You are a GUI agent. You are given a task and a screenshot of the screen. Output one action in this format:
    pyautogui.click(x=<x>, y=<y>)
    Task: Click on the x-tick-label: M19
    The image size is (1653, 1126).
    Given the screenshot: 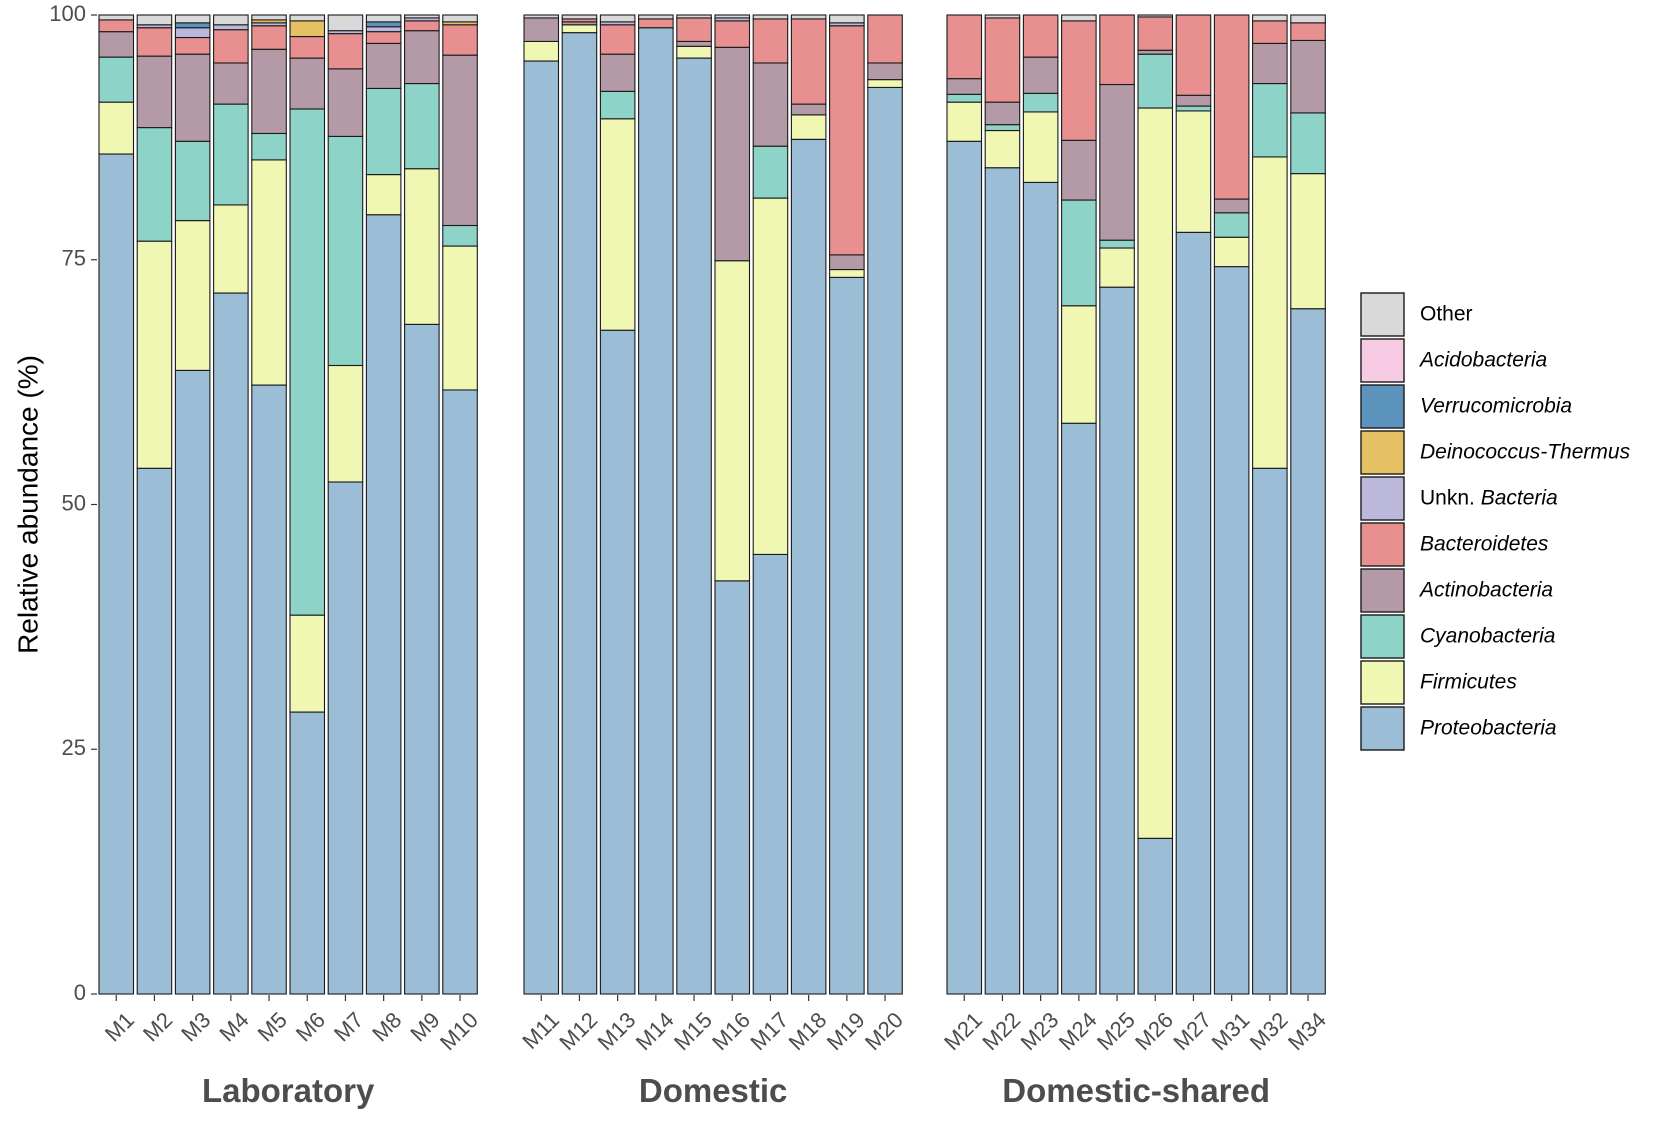 What is the action you would take?
    pyautogui.click(x=846, y=1031)
    